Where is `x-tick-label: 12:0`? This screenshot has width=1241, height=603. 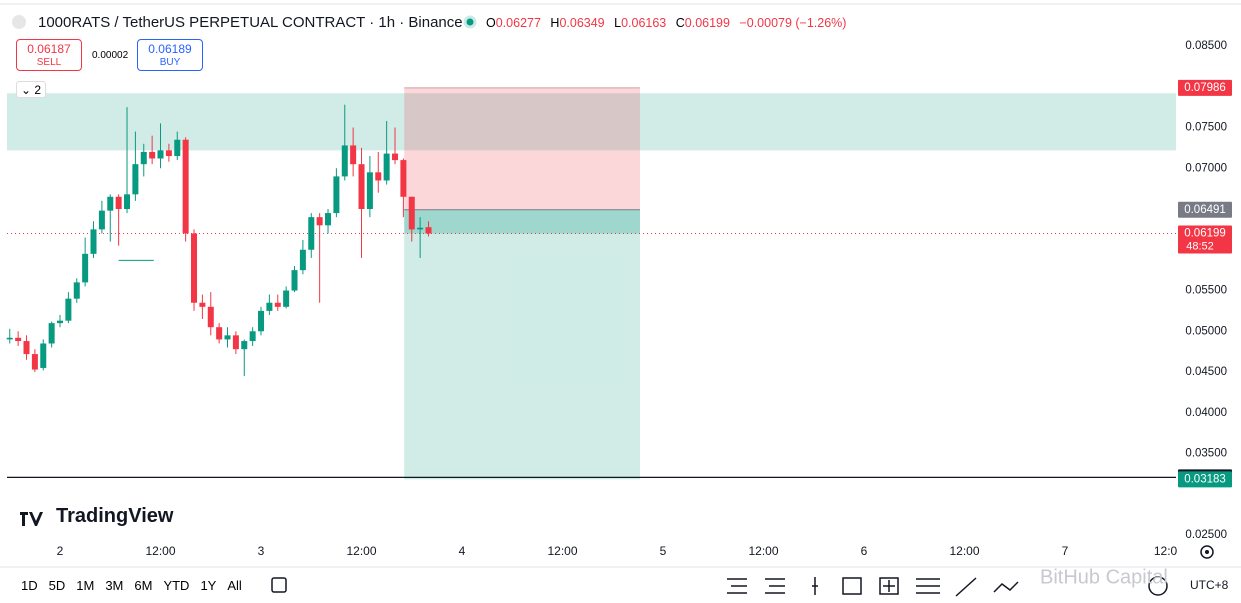
x-tick-label: 12:0 is located at coordinates (1166, 551).